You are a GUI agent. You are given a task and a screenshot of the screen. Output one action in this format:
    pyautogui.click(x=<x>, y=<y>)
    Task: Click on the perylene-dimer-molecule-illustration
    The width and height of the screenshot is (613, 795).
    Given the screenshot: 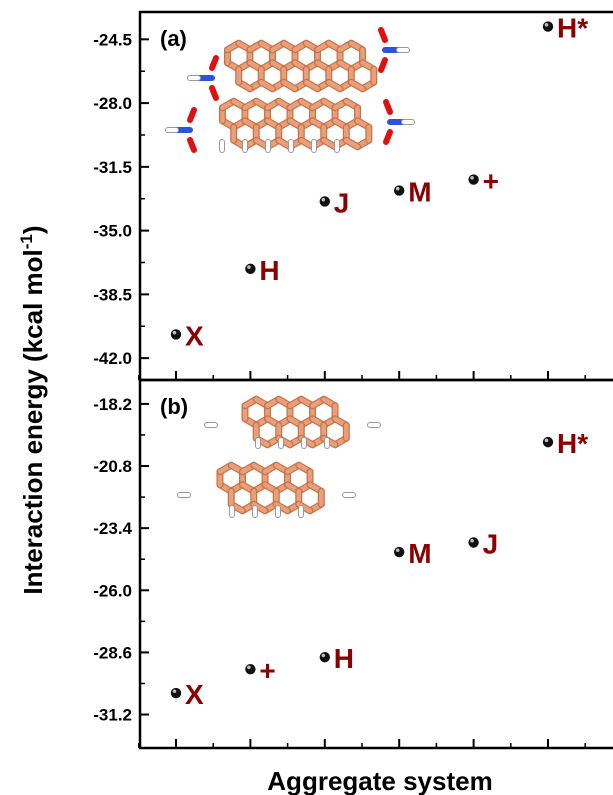 What is the action you would take?
    pyautogui.click(x=279, y=456)
    